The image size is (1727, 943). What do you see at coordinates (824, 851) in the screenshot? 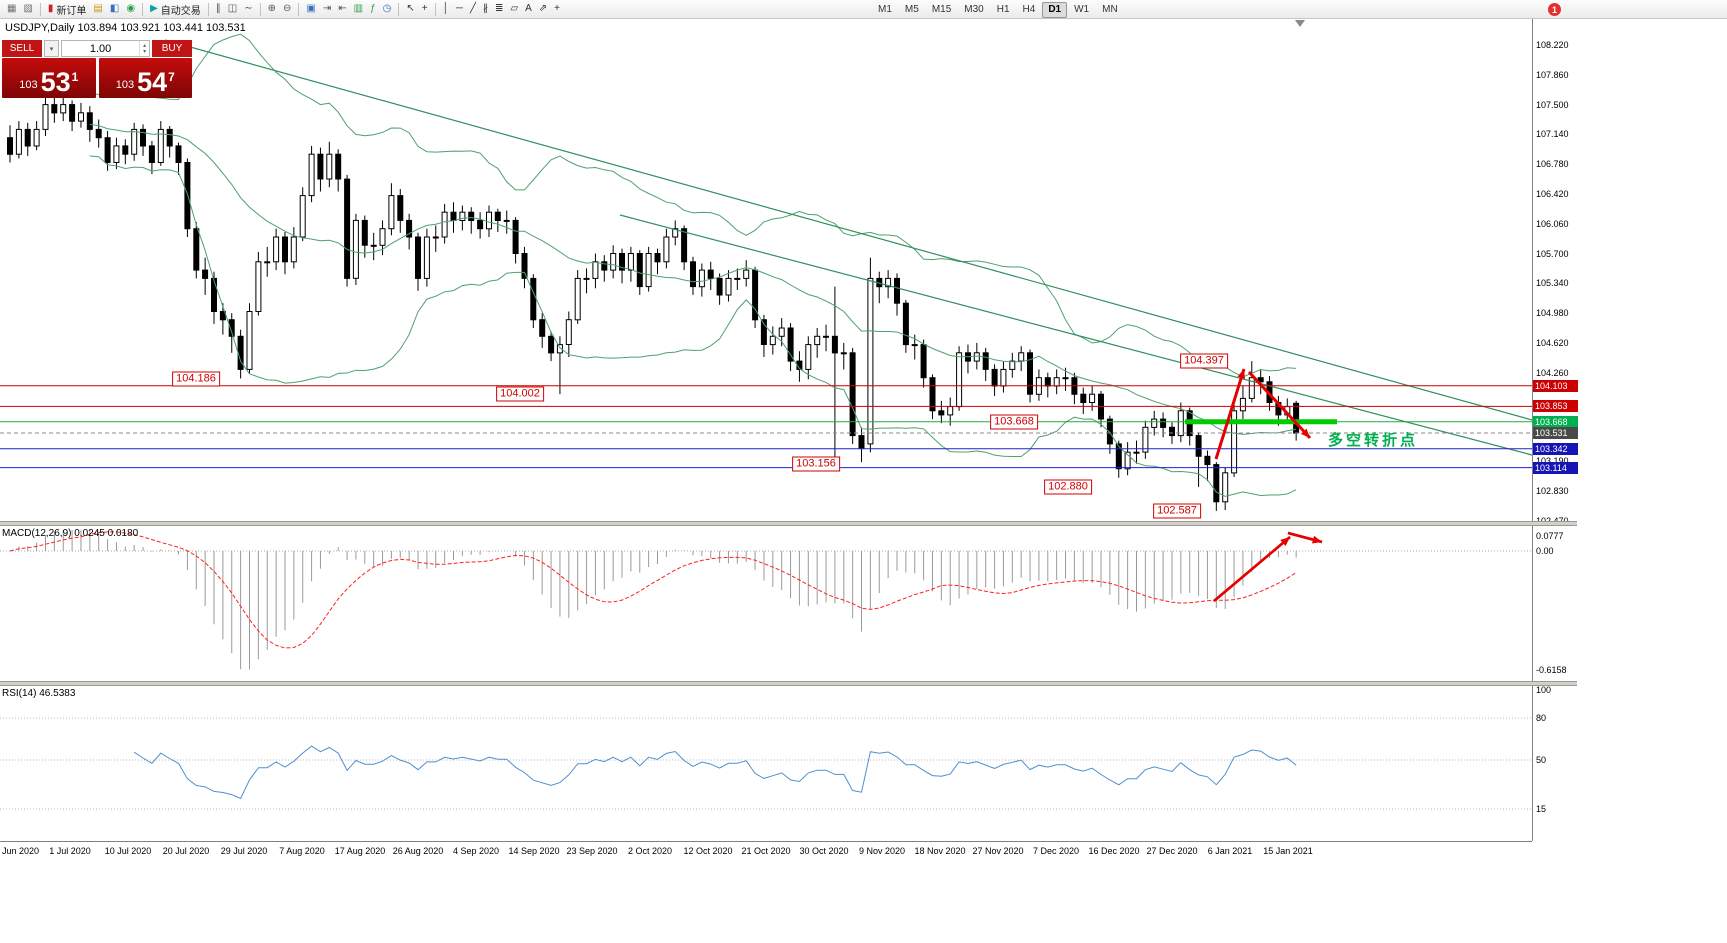
I see `date-axis-label: 30 Oct 2020` at bounding box center [824, 851].